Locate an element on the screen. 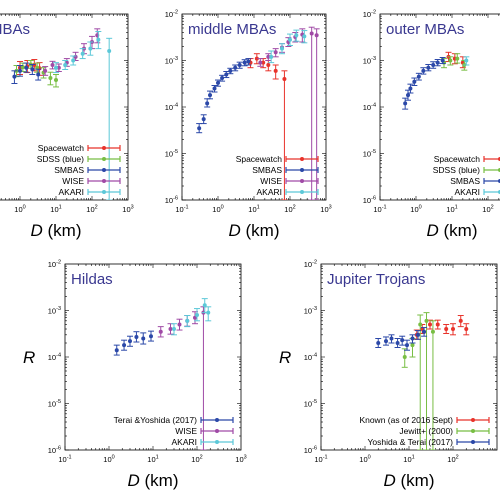 The width and height of the screenshot is (500, 500). chart-title: Hildas is located at coordinates (92, 279).